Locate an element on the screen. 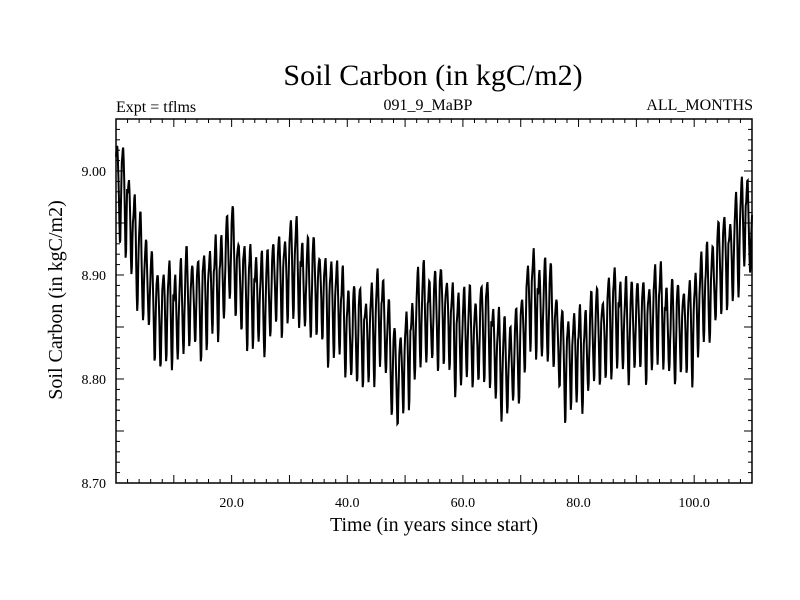  x-tick-label: 100.0 is located at coordinates (694, 503).